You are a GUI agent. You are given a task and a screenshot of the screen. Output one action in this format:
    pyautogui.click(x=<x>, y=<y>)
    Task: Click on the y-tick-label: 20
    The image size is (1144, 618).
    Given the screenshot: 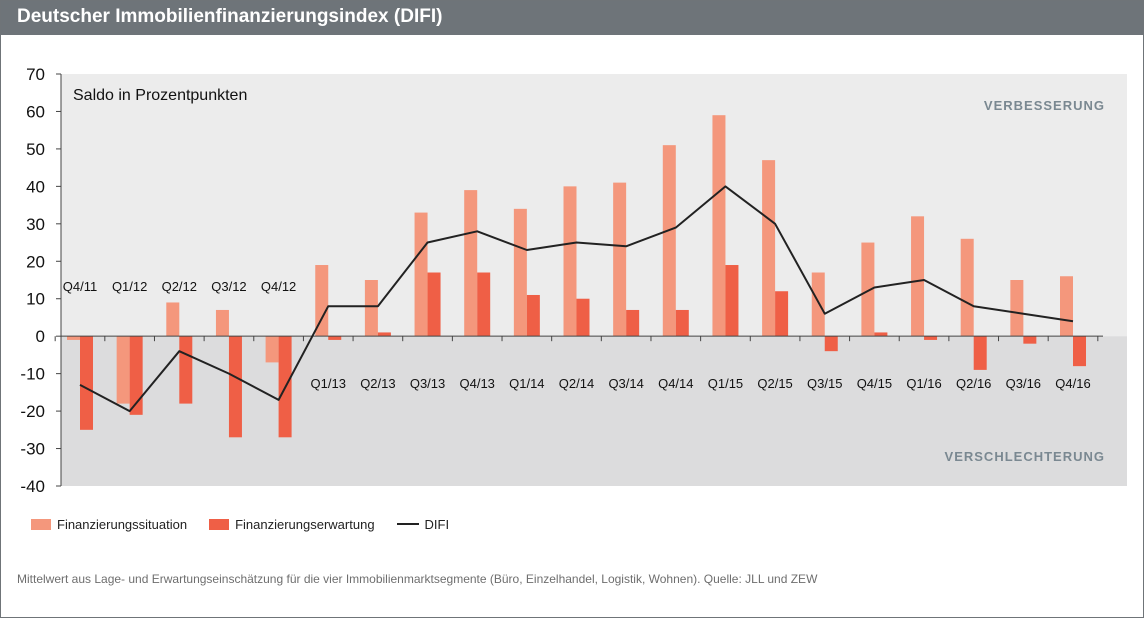 What is the action you would take?
    pyautogui.click(x=35, y=261)
    